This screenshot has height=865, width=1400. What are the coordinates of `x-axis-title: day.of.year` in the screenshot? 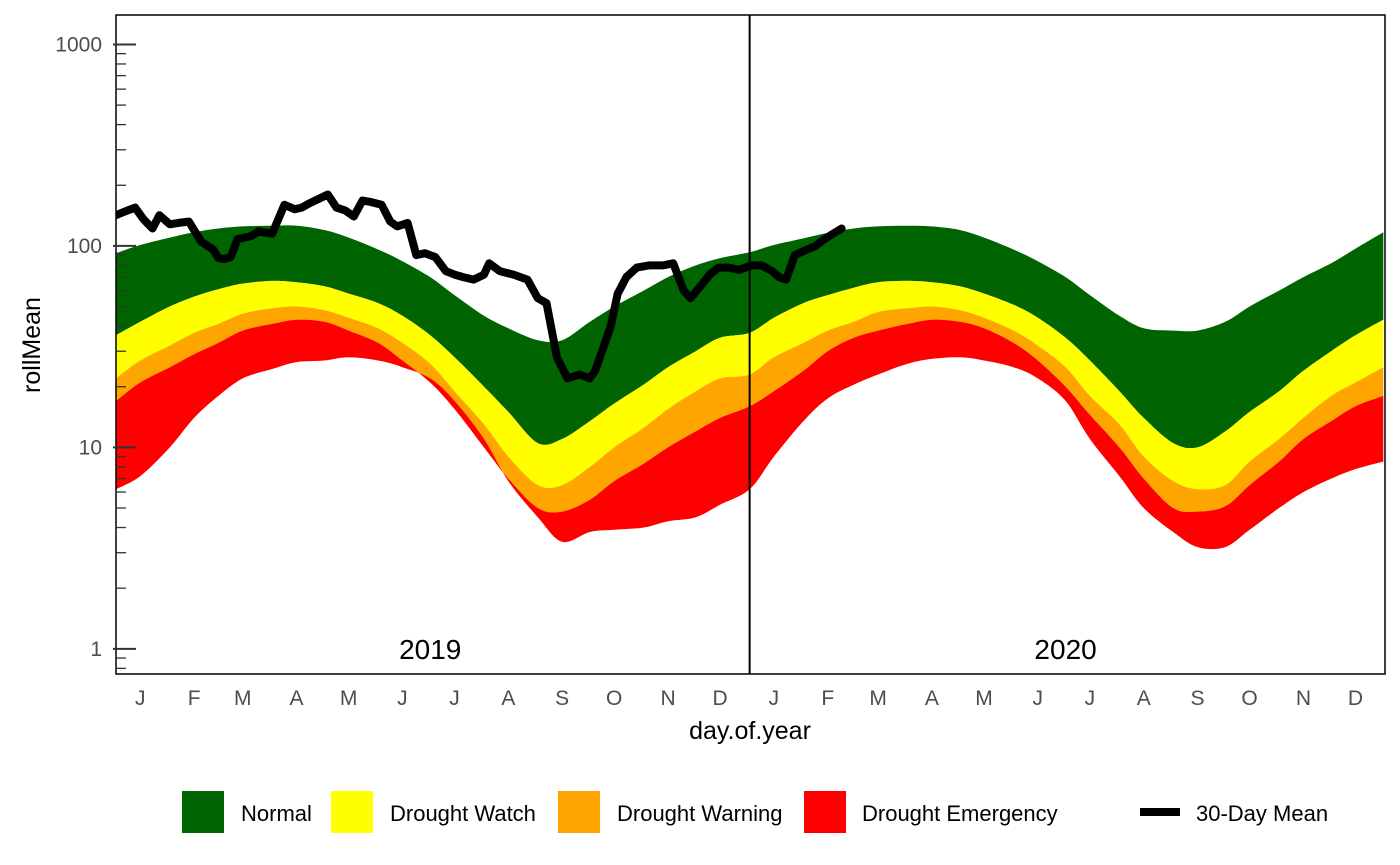 It's located at (750, 731).